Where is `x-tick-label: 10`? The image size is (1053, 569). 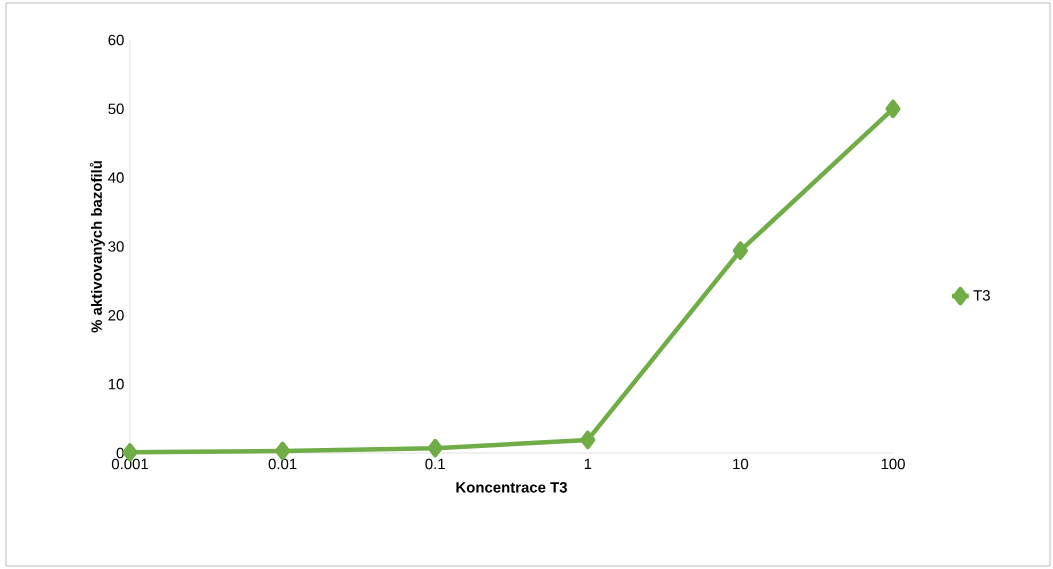 x-tick-label: 10 is located at coordinates (741, 464).